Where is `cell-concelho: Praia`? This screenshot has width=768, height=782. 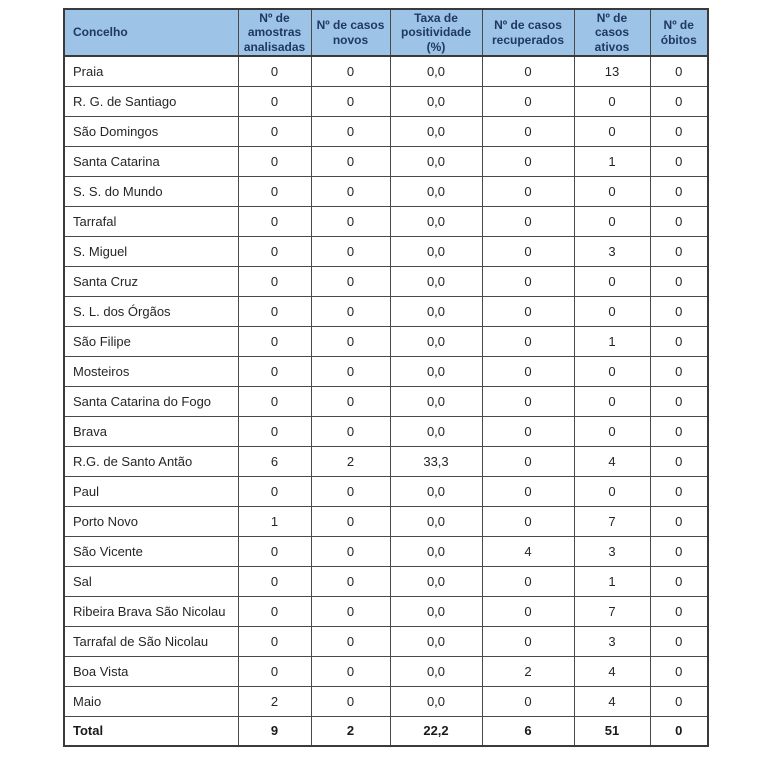
cell-concelho: Praia is located at coordinates (151, 71).